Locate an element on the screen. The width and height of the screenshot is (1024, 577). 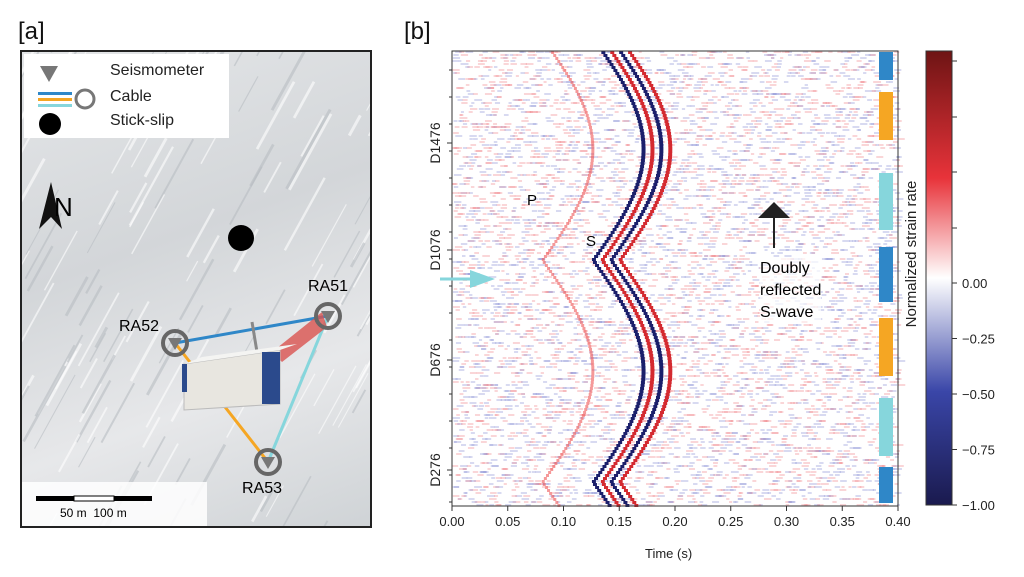
y-tick-label: D1076 is located at coordinates (435, 249).